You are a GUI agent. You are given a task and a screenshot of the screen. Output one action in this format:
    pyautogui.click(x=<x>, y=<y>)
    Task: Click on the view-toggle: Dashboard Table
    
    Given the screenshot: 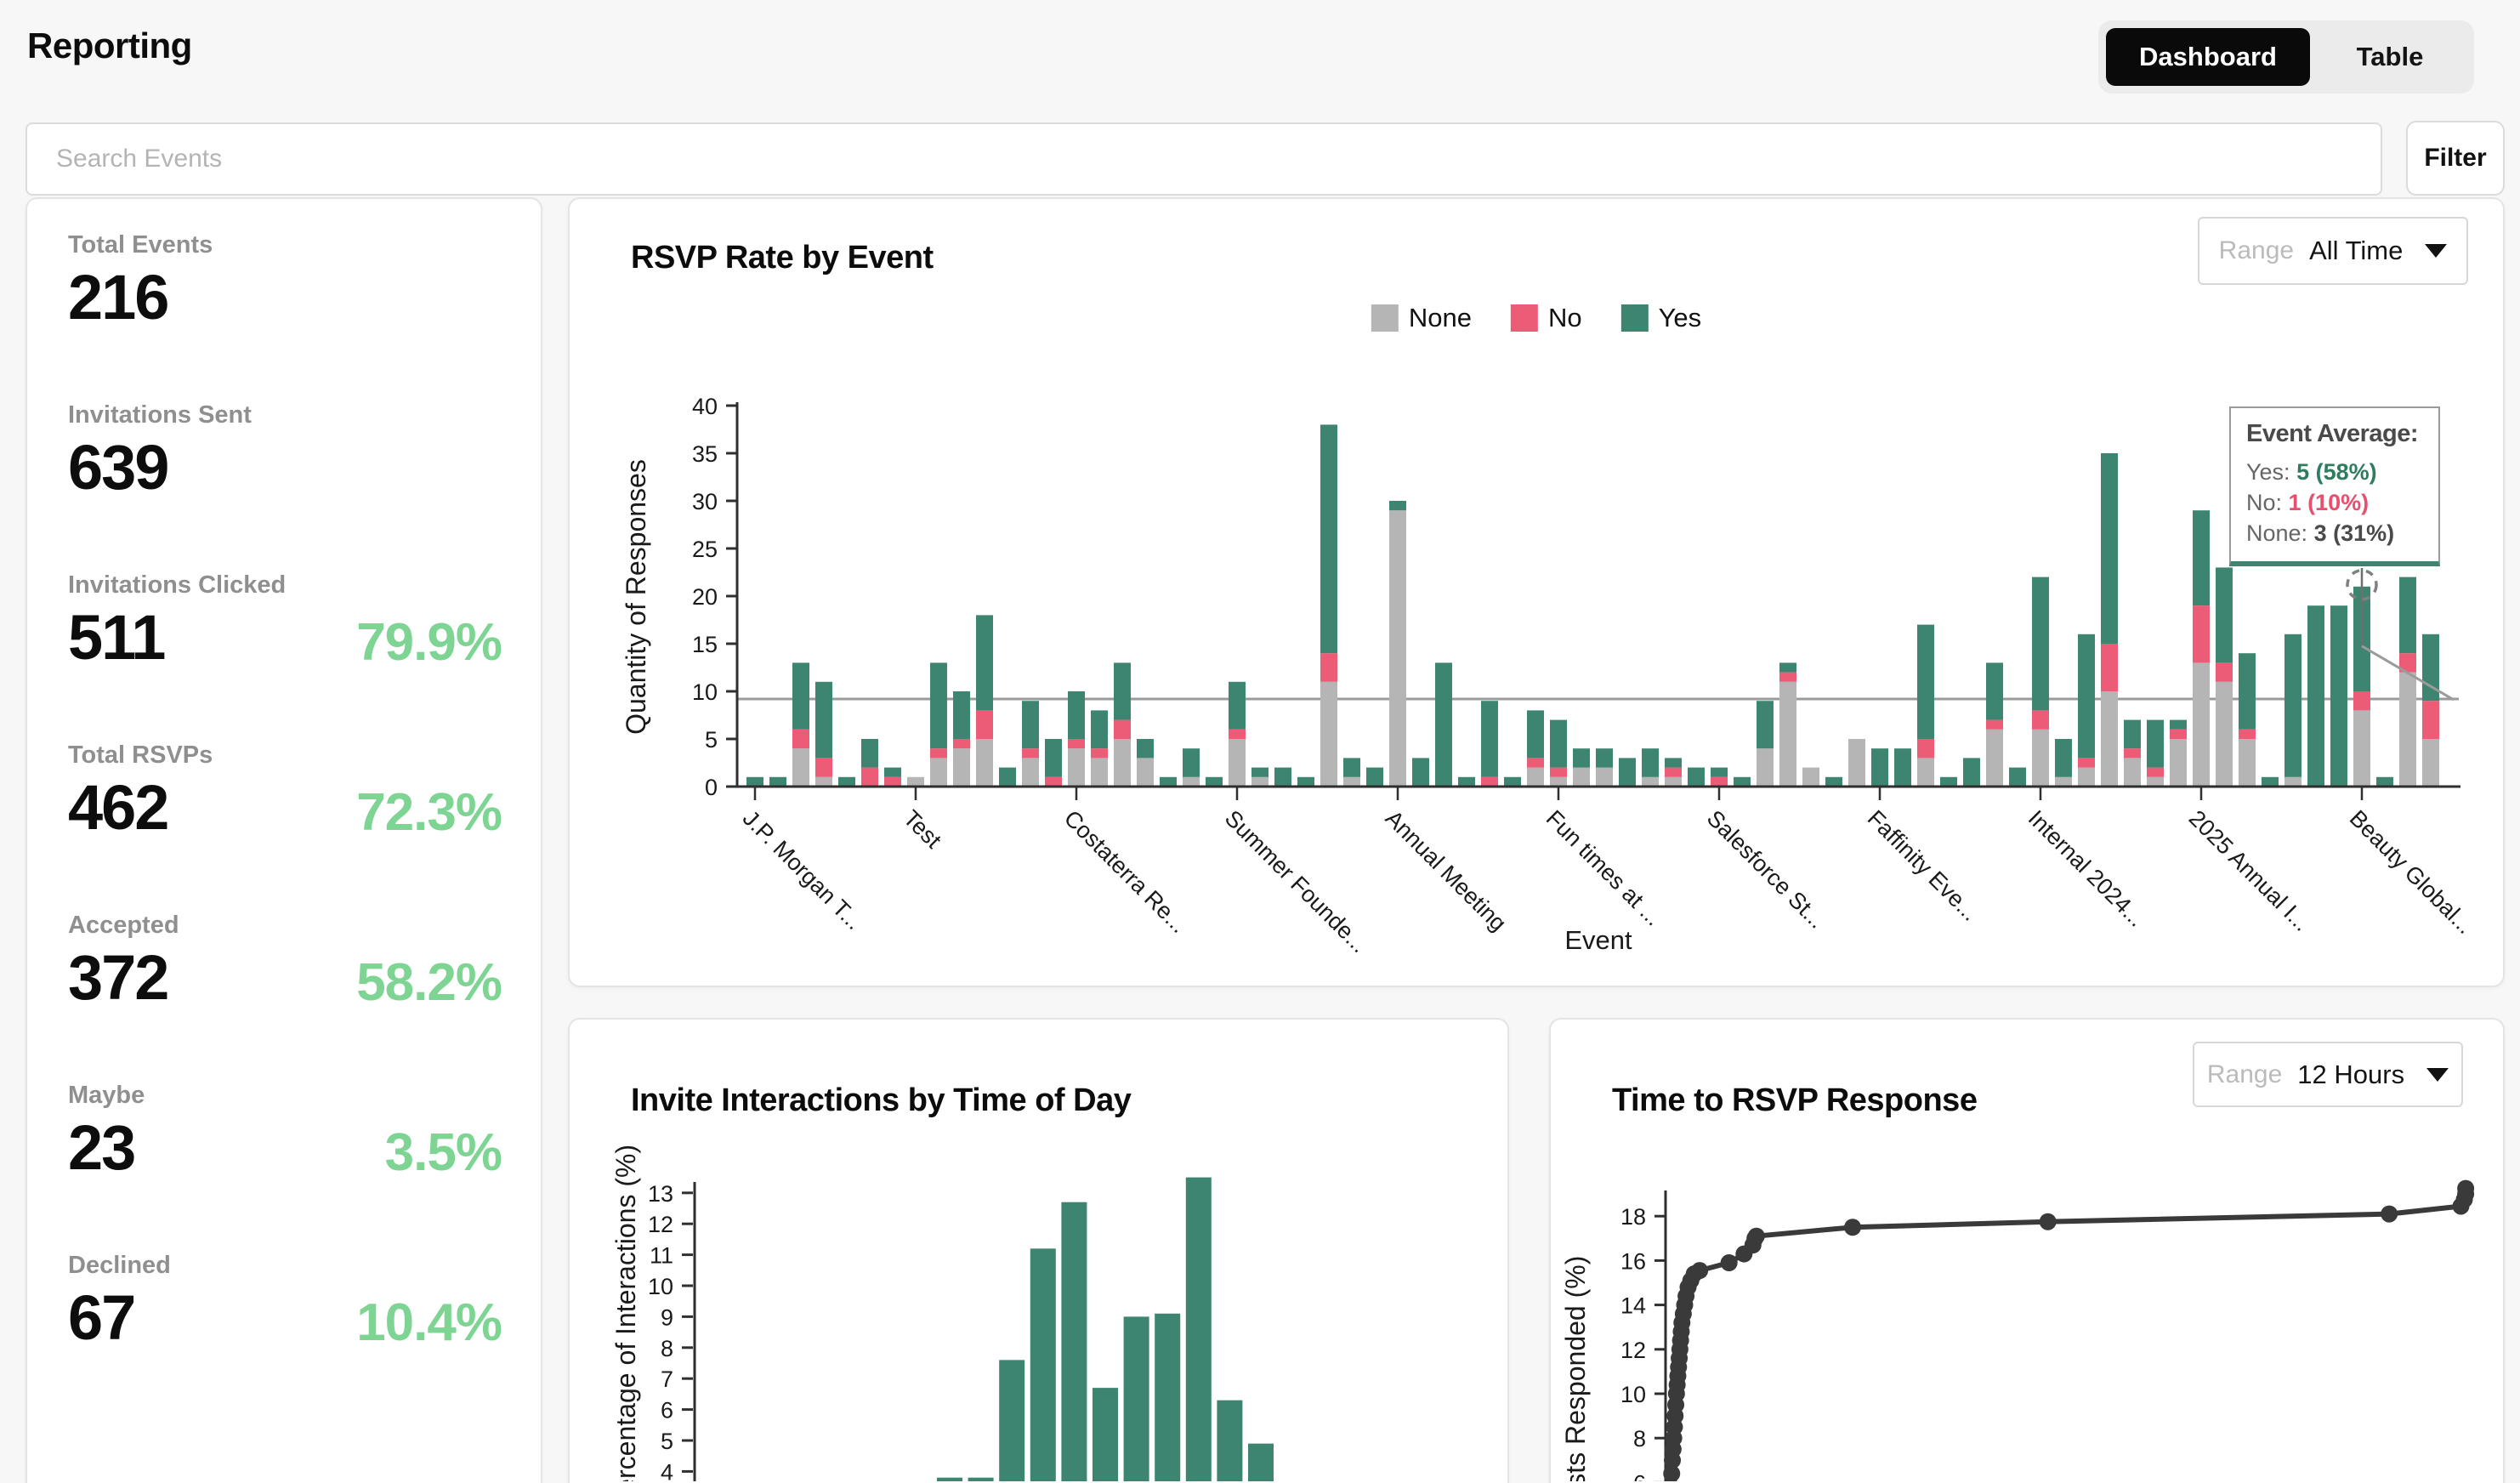 What is the action you would take?
    pyautogui.click(x=2286, y=57)
    